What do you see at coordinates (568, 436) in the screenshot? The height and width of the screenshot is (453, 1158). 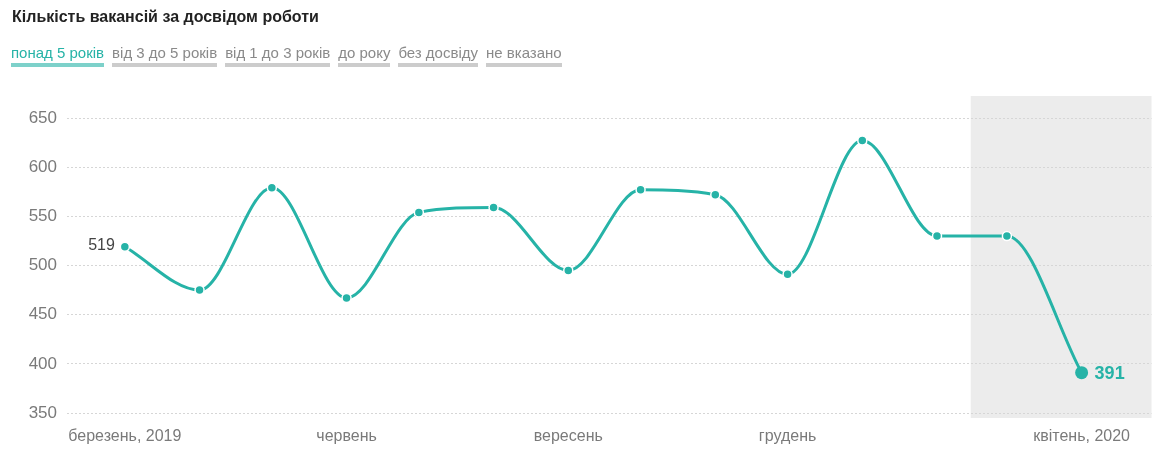 I see `x-tick-label: вересень` at bounding box center [568, 436].